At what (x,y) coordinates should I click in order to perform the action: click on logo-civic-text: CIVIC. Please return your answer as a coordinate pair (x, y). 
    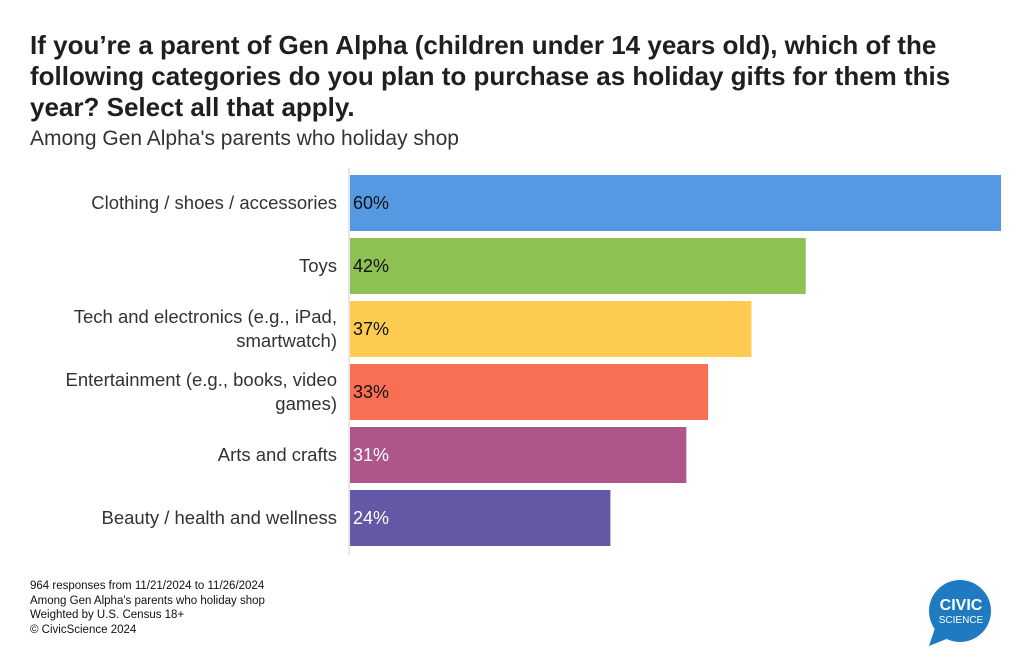
    Looking at the image, I should click on (961, 605).